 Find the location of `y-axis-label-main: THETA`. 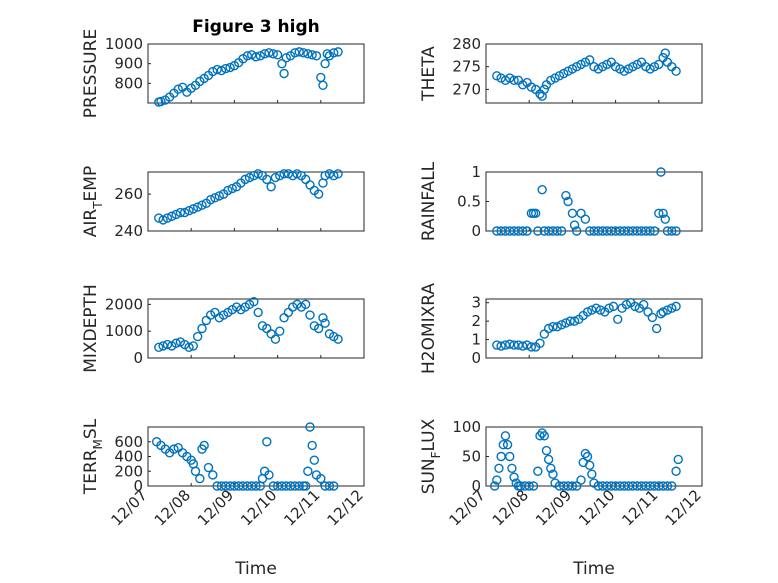

y-axis-label-main: THETA is located at coordinates (429, 74).